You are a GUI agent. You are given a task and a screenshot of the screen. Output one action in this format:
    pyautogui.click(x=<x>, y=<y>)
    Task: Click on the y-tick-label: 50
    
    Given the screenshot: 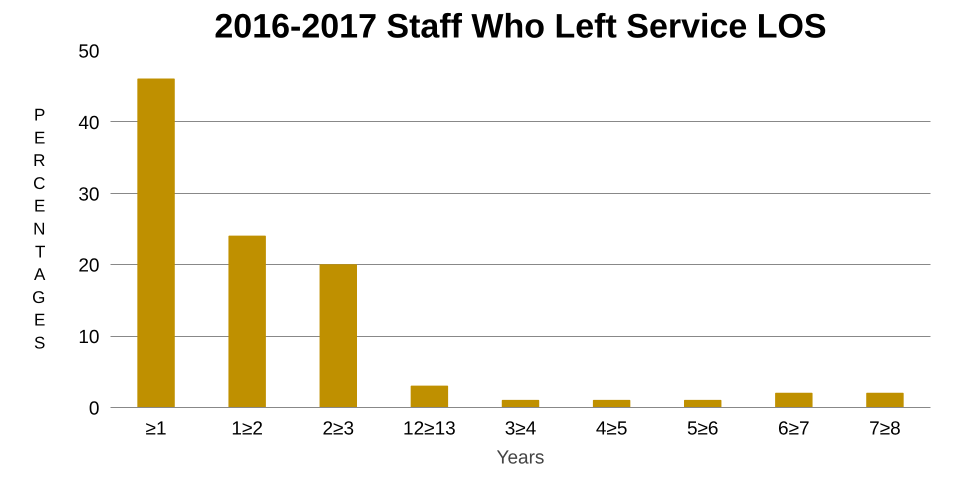 What is the action you would take?
    pyautogui.click(x=89, y=52)
    